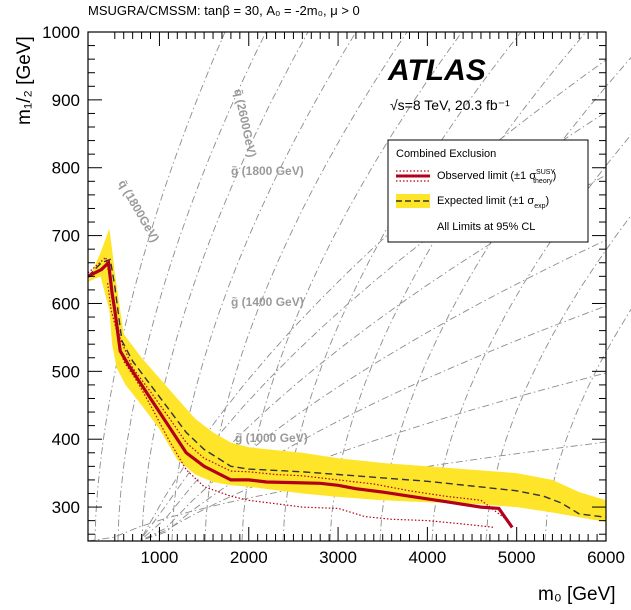 Image resolution: width=631 pixels, height=610 pixels. What do you see at coordinates (66, 236) in the screenshot?
I see `y-tick-label: 700` at bounding box center [66, 236].